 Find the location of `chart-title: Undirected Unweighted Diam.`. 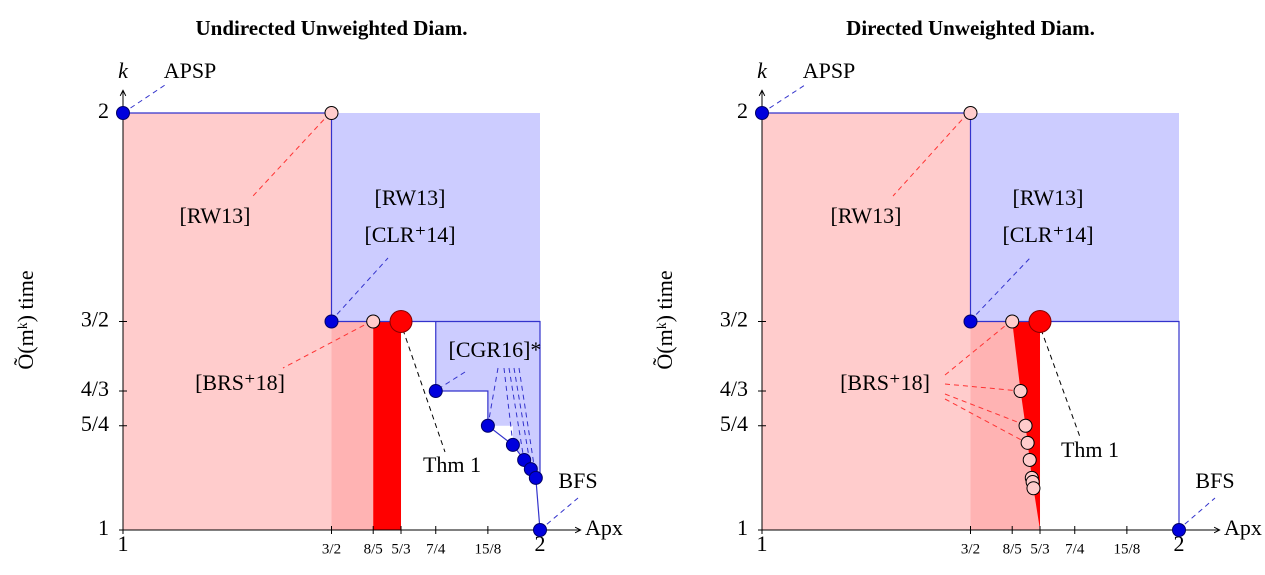

chart-title: Undirected Unweighted Diam. is located at coordinates (331, 28).